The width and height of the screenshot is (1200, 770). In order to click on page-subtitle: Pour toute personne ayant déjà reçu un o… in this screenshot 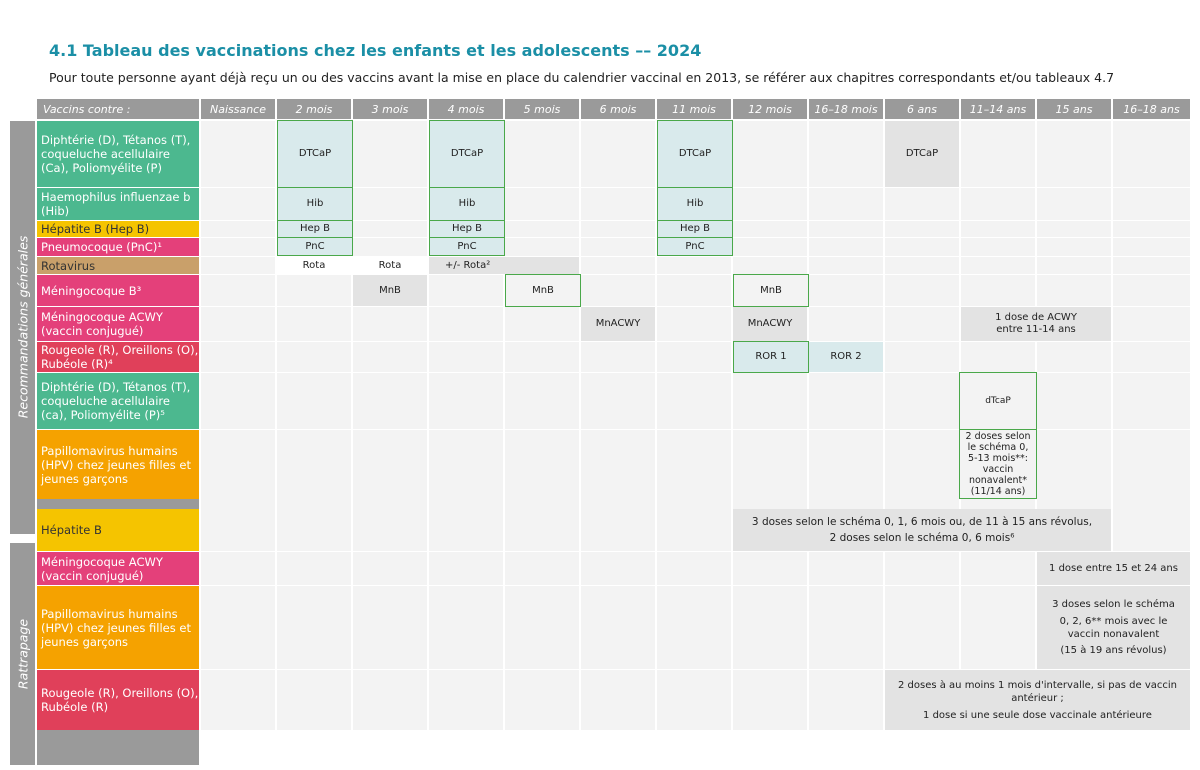, I will do `click(582, 77)`.